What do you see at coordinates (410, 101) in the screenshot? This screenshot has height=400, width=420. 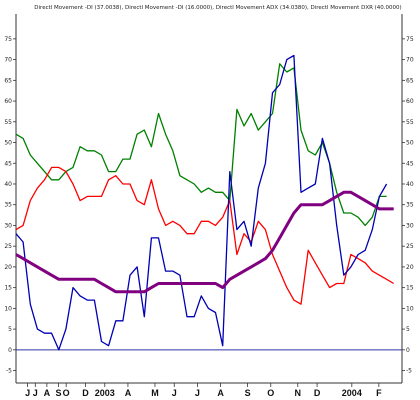 I see `y-tick-label-right: 60` at bounding box center [410, 101].